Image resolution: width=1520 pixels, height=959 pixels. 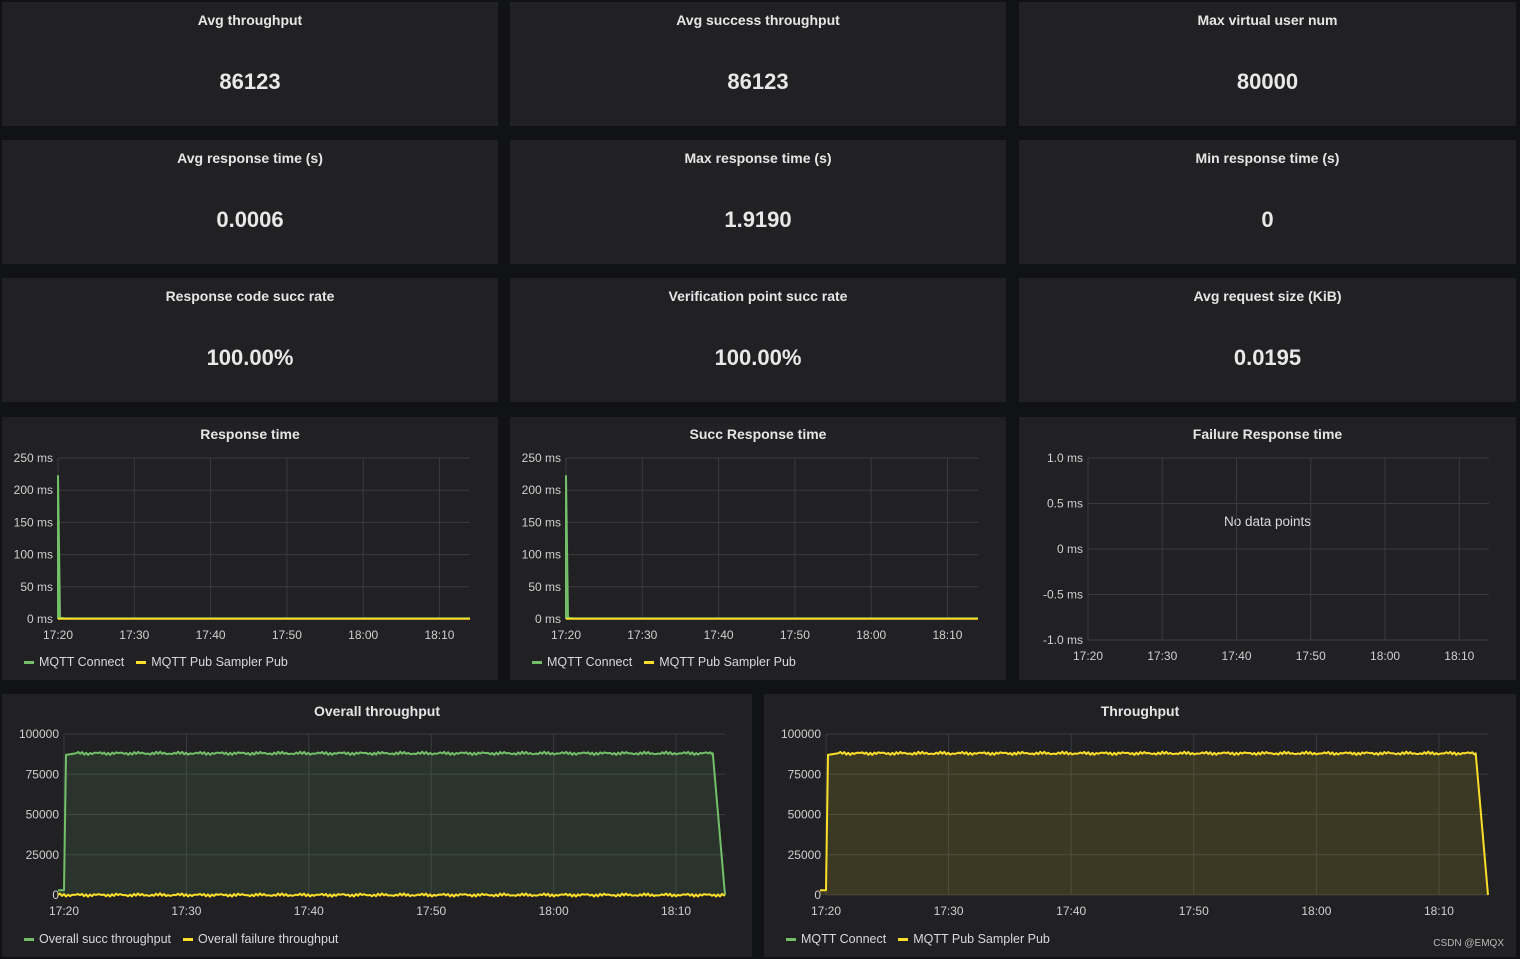 I want to click on series-area-fill, so click(x=391, y=823).